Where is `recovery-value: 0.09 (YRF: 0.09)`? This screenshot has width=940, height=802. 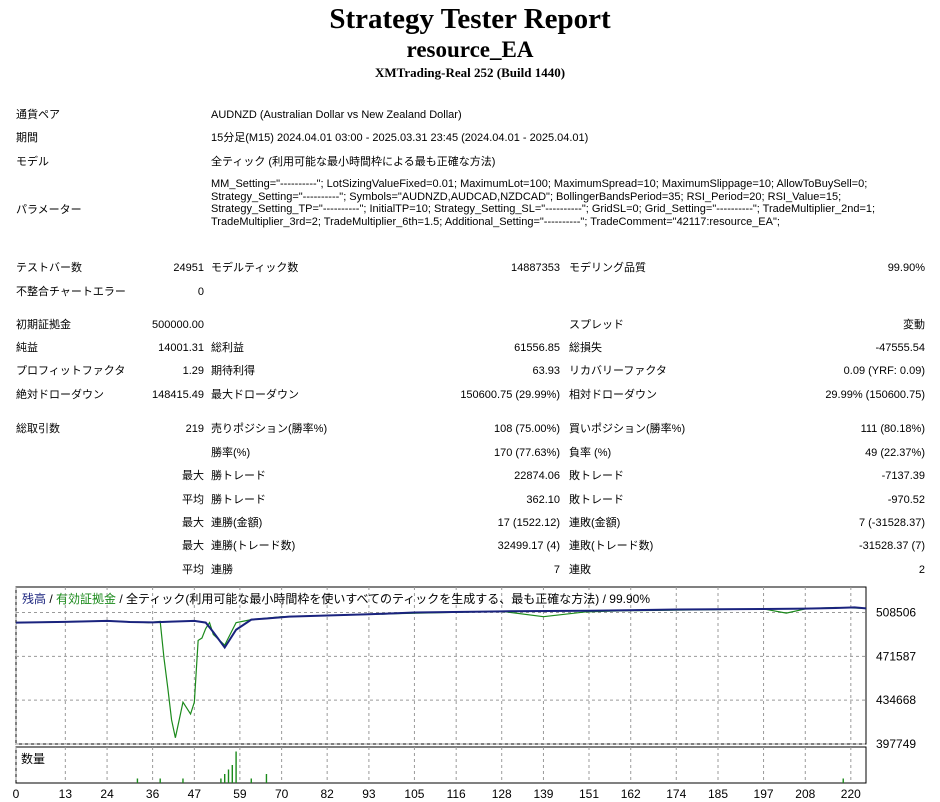
recovery-value: 0.09 (YRF: 0.09) is located at coordinates (884, 371).